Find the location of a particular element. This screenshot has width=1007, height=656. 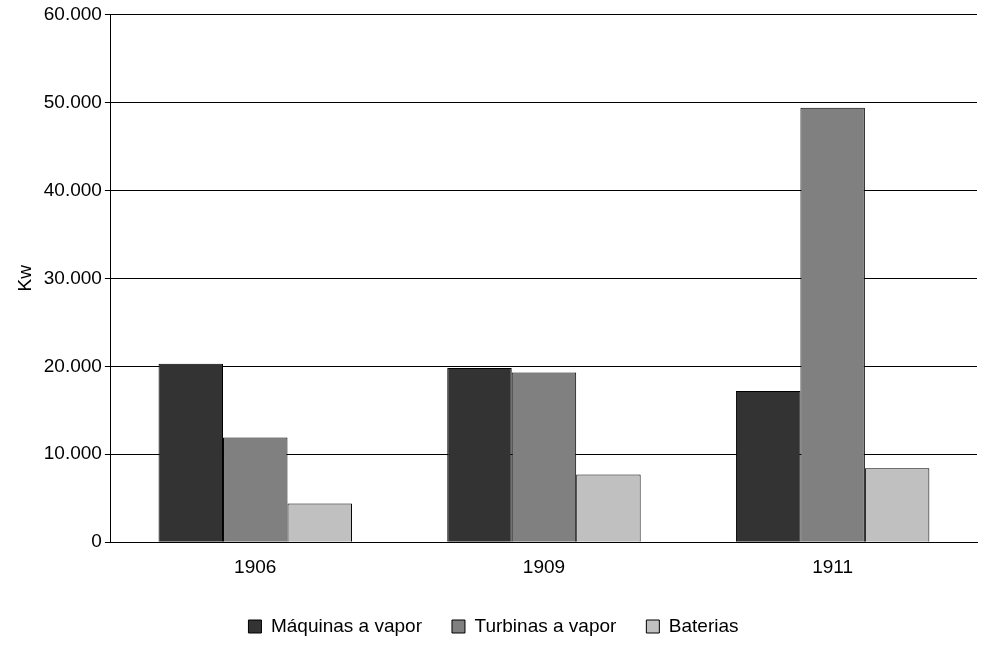

y-axis-title: Kw is located at coordinates (24, 278).